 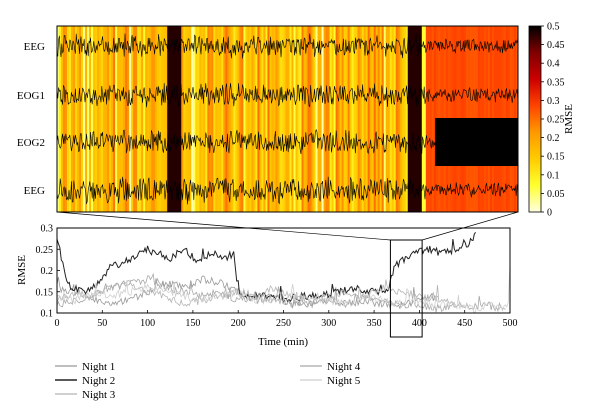 I want to click on x-tick-label: 50, so click(x=102, y=323).